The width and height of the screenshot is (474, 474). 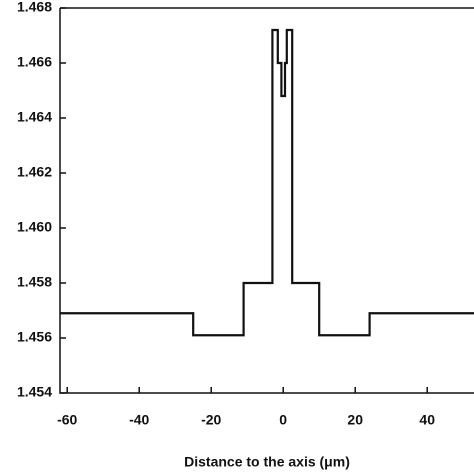 I want to click on y-tick-label: 1.468, so click(x=34, y=7).